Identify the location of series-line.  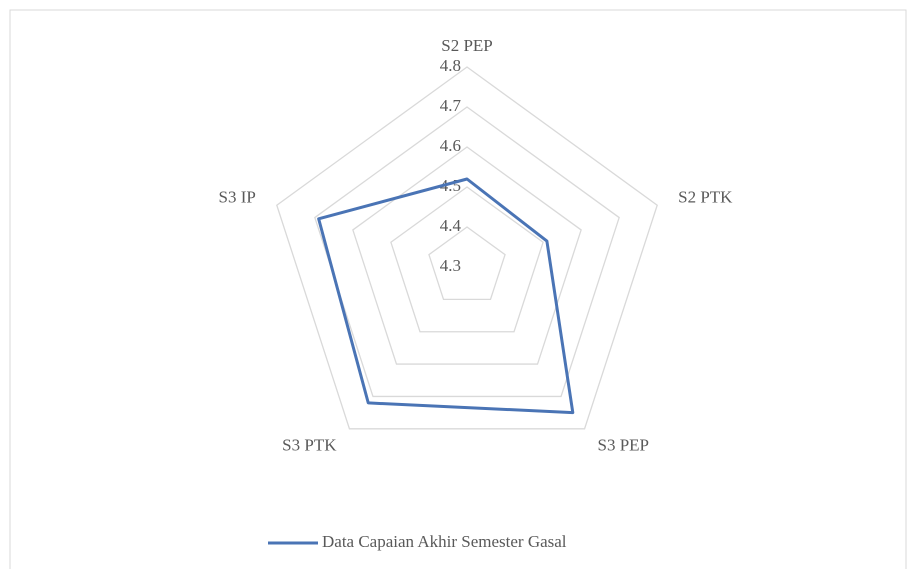
(446, 296).